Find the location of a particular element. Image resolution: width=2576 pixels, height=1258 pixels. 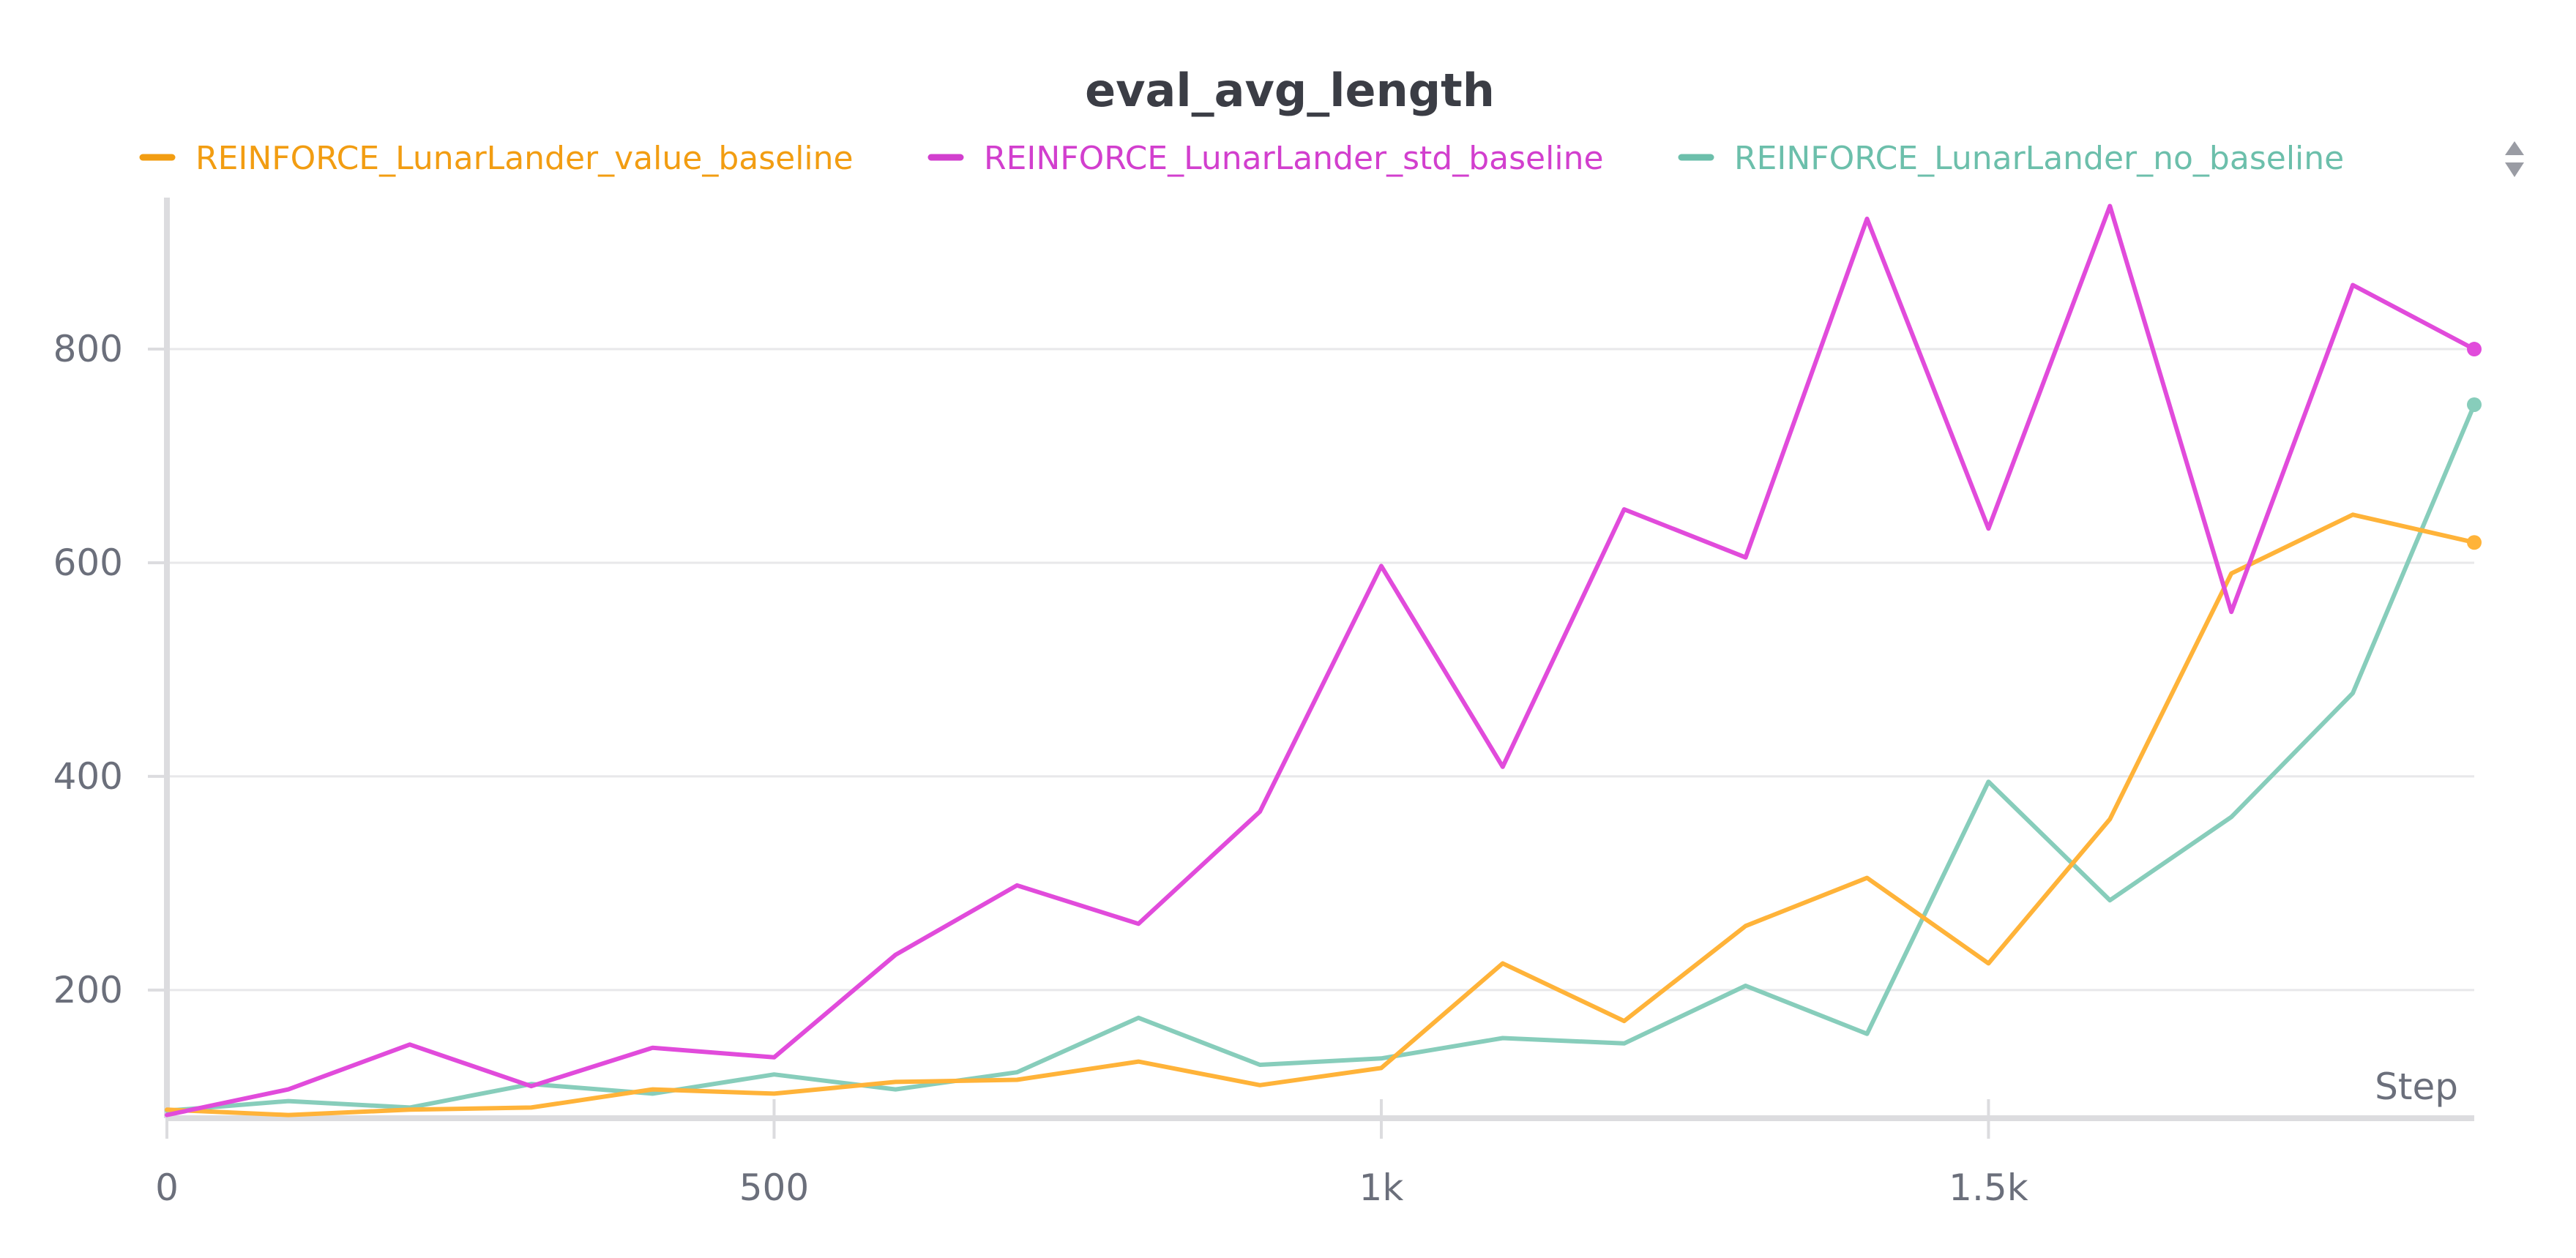

chart-title: eval_avg_length is located at coordinates (1290, 90).